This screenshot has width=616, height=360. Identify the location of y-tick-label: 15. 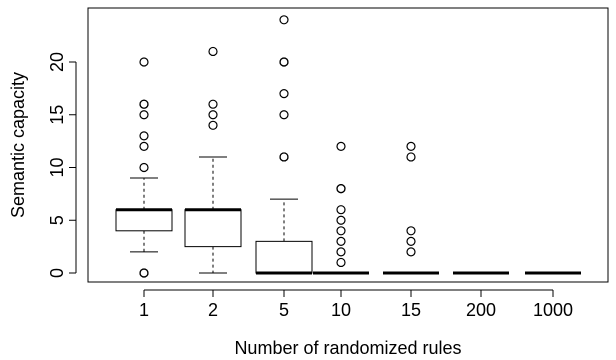
(57, 115).